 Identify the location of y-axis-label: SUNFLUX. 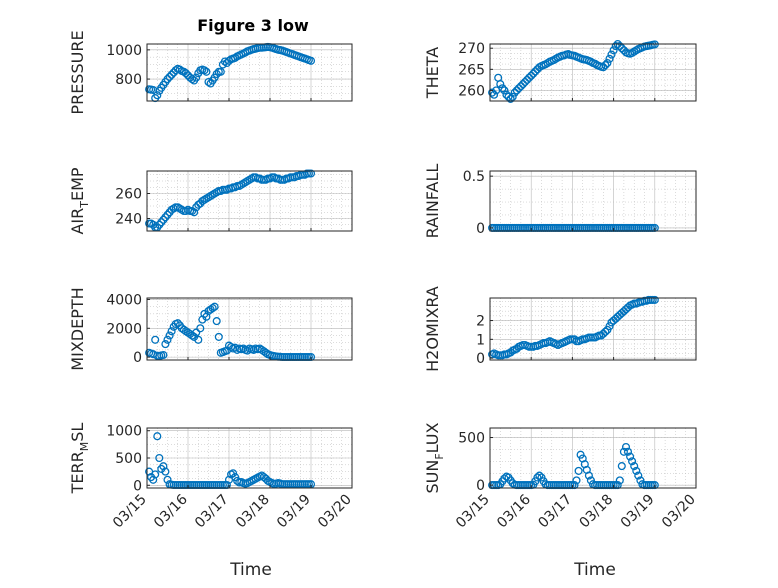
(434, 457).